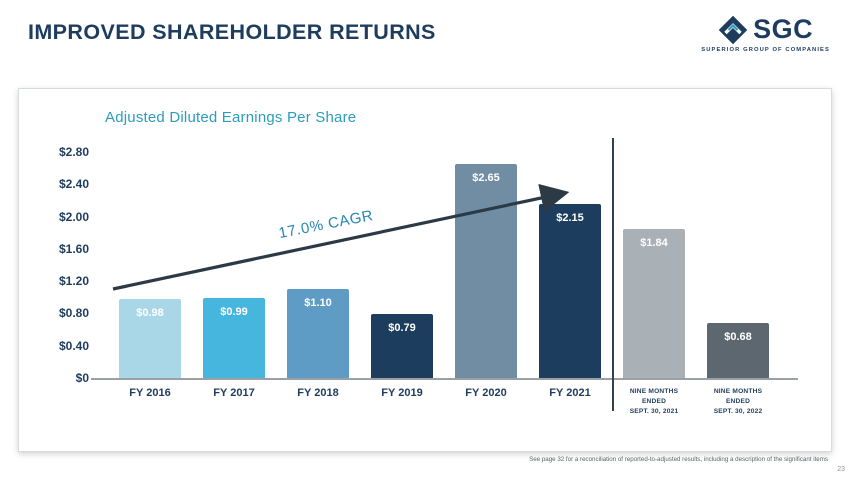  Describe the element at coordinates (234, 393) in the screenshot. I see `bar-category-label: FY 2017` at that location.